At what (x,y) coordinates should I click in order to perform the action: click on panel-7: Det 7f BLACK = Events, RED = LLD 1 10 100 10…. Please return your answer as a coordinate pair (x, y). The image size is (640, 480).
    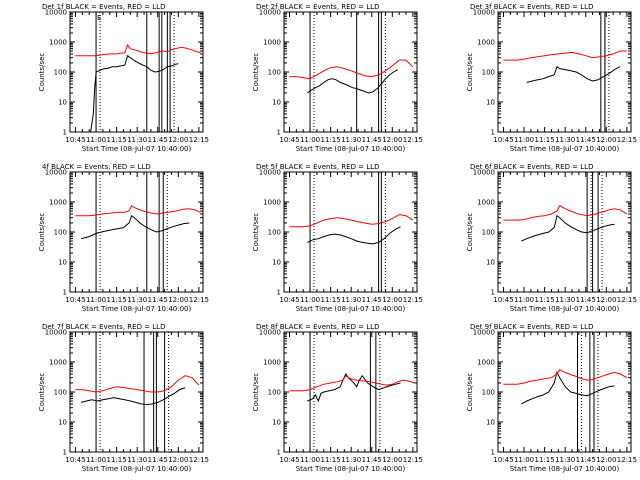
    Looking at the image, I should click on (123, 398).